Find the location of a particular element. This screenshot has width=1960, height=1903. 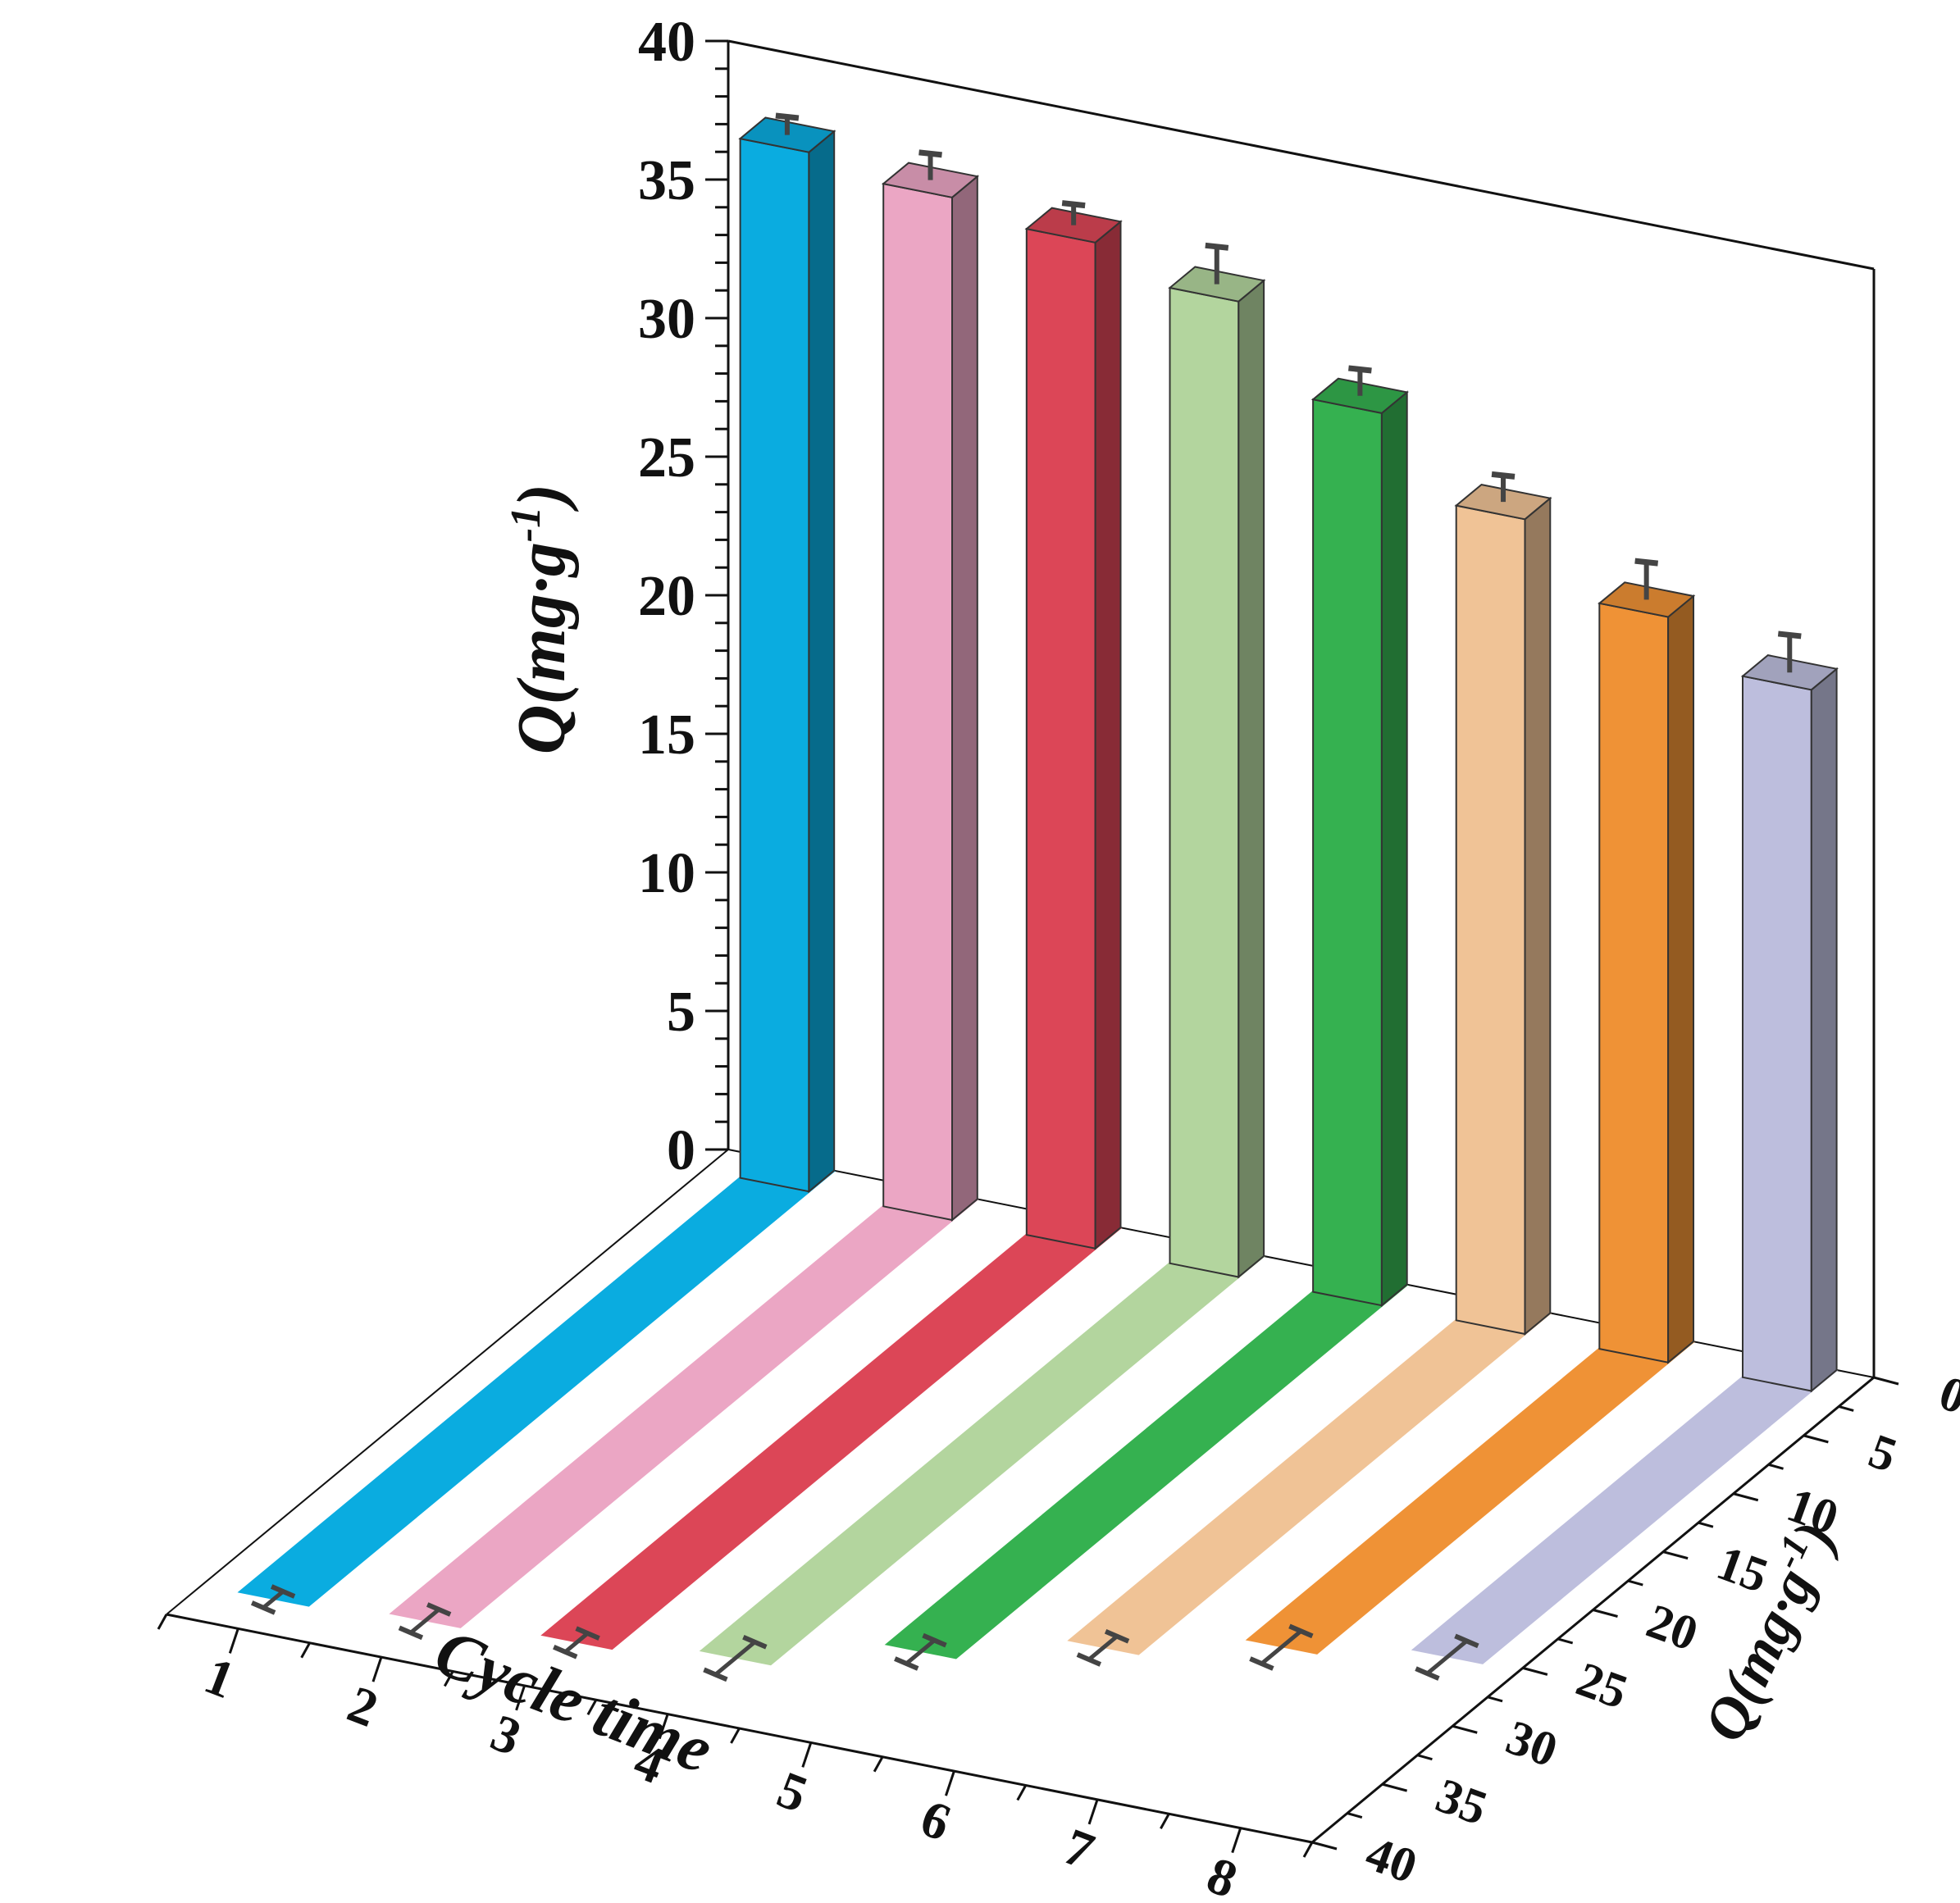

y-tick-label: 10 is located at coordinates (666, 874).